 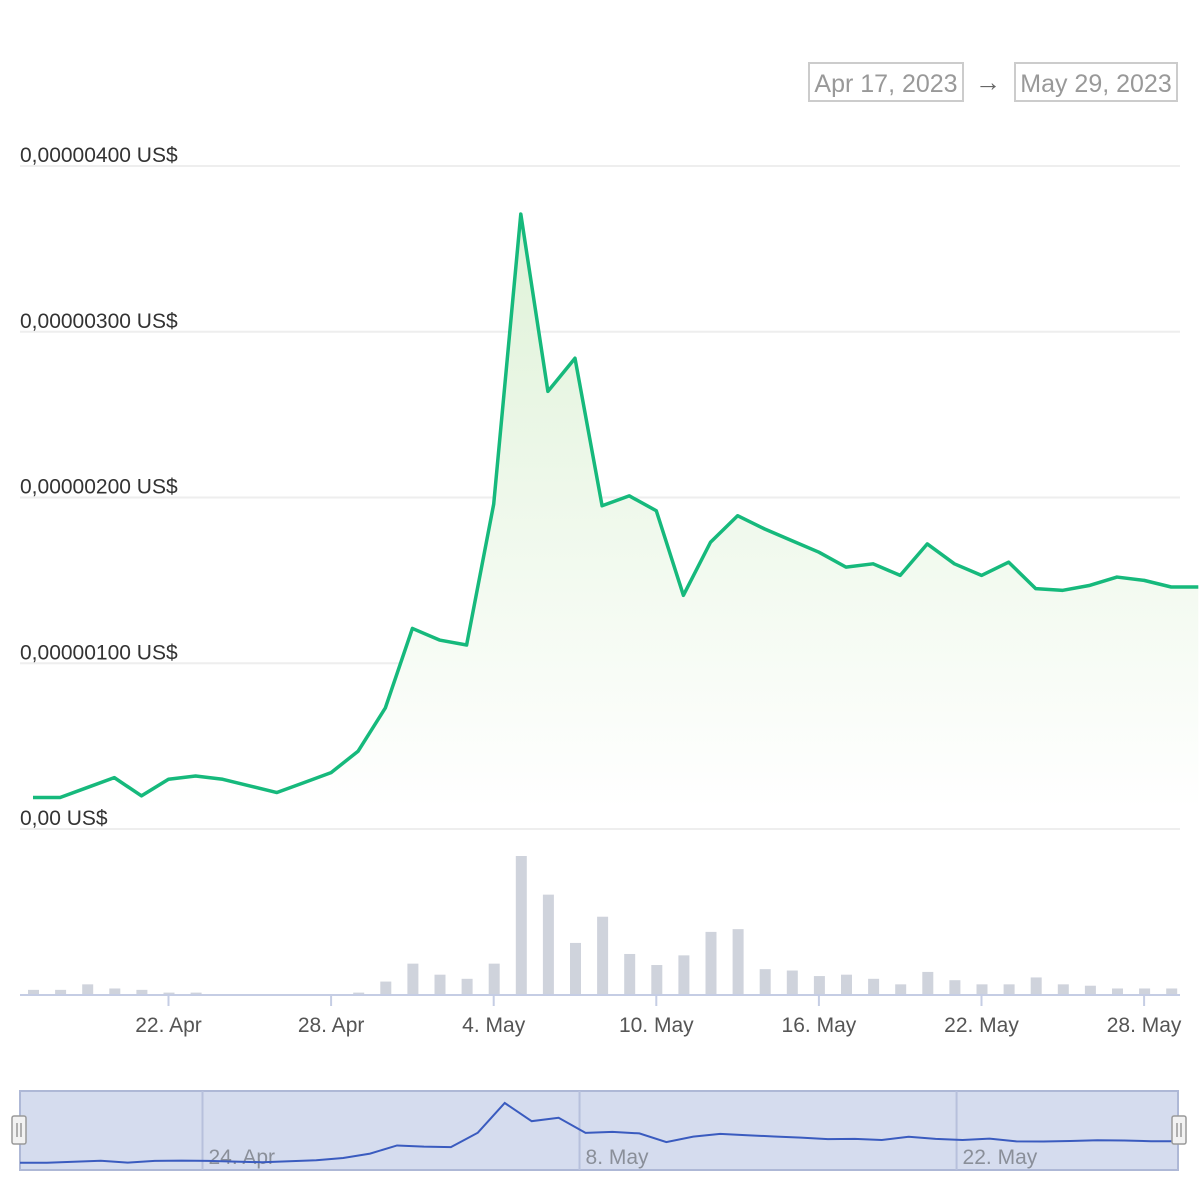 What do you see at coordinates (494, 1025) in the screenshot?
I see `x-tick-label: 4. May` at bounding box center [494, 1025].